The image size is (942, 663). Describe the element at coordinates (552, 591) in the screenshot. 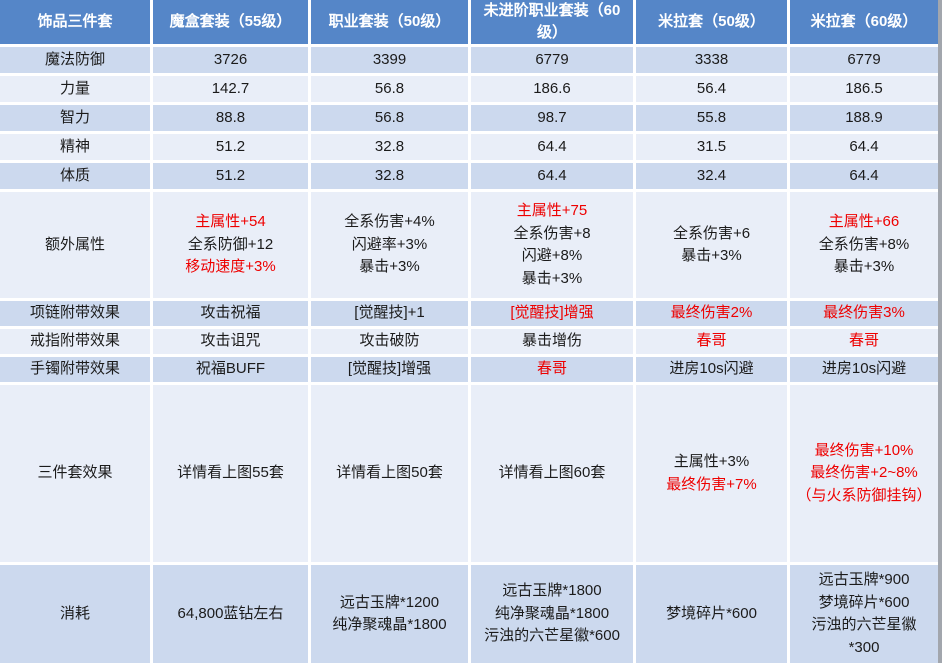

I see `cell-line: 远古玉牌*1800` at that location.